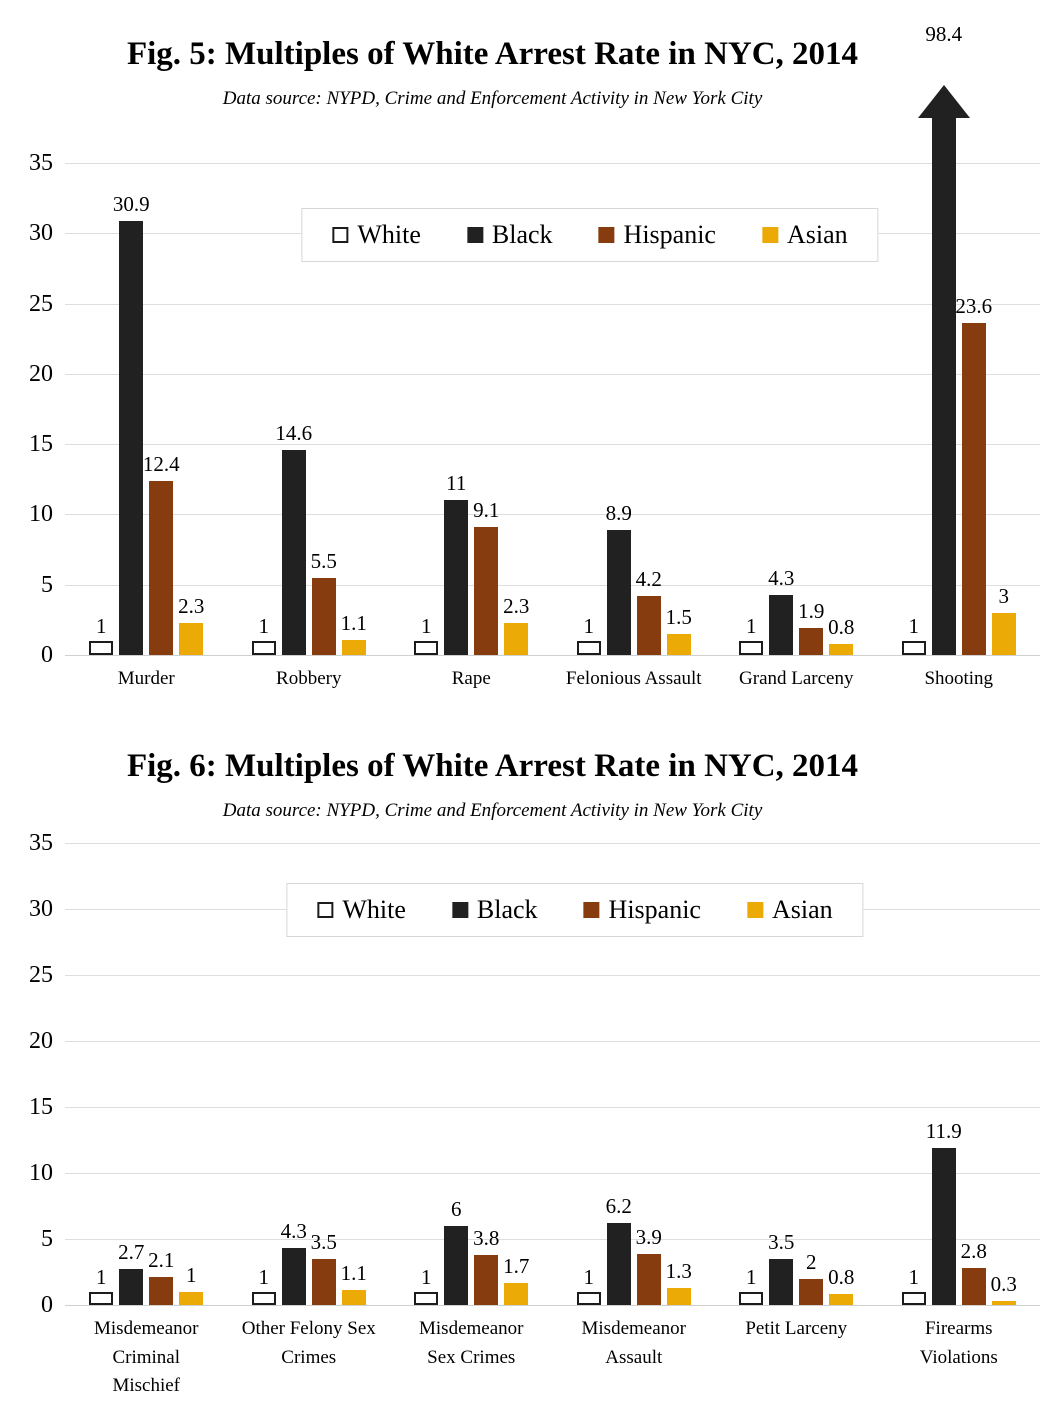  Describe the element at coordinates (618, 512) in the screenshot. I see `bar-value-label: 8.9` at that location.